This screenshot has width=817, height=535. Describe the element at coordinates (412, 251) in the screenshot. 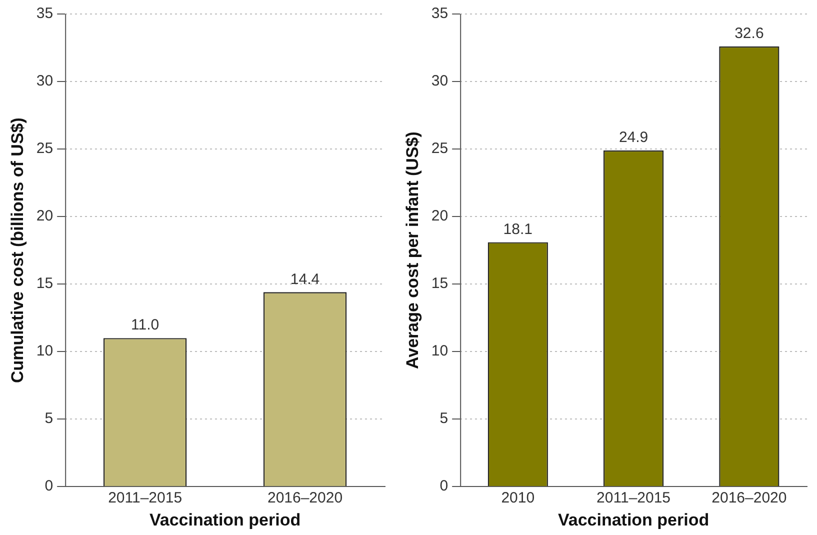

I see `y-axis-title: Average cost per infant (US$)` at that location.